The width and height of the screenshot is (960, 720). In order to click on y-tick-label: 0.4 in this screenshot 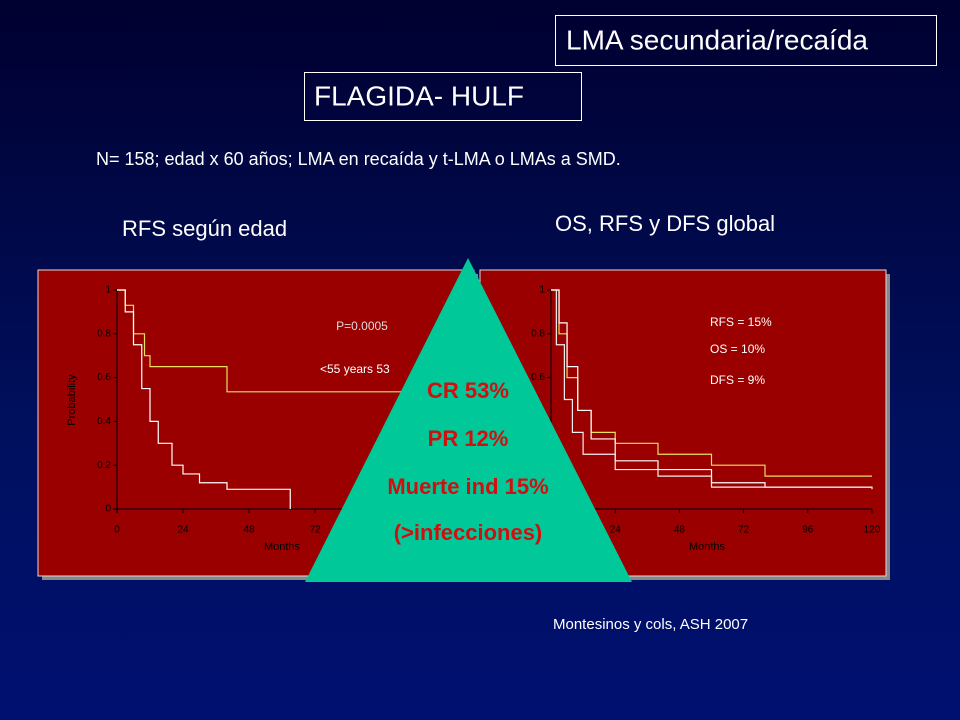, I will do `click(104, 421)`.